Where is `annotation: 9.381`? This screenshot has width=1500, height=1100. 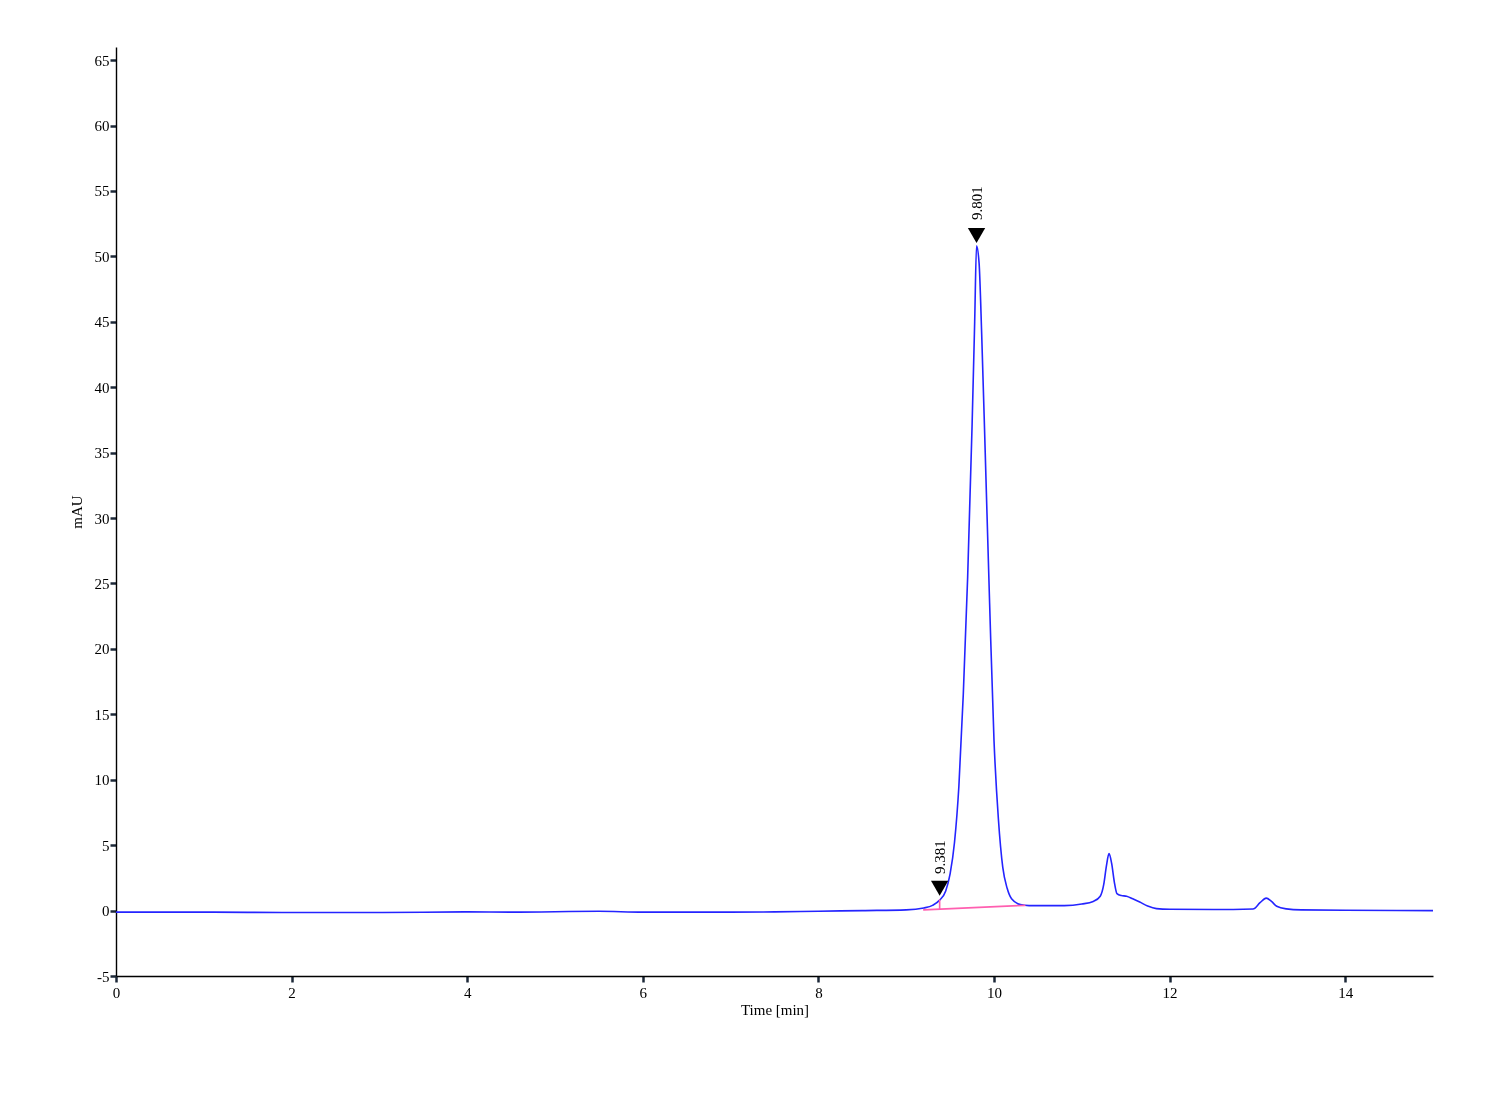 annotation: 9.381 is located at coordinates (939, 857).